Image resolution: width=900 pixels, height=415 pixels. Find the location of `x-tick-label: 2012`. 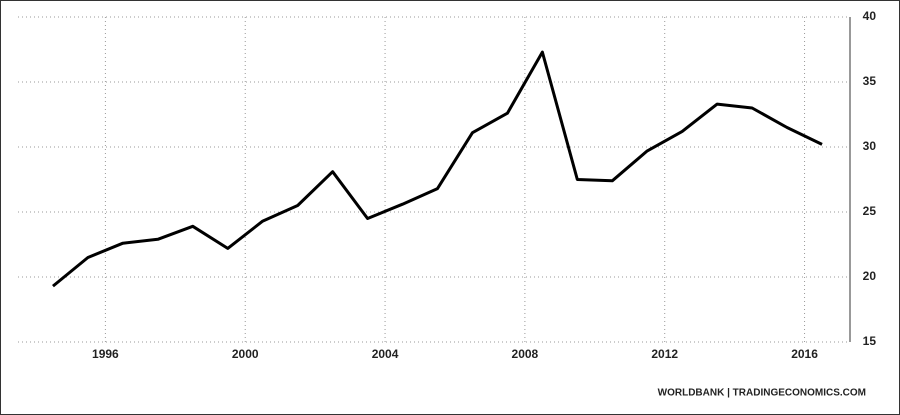

x-tick-label: 2012 is located at coordinates (664, 354).